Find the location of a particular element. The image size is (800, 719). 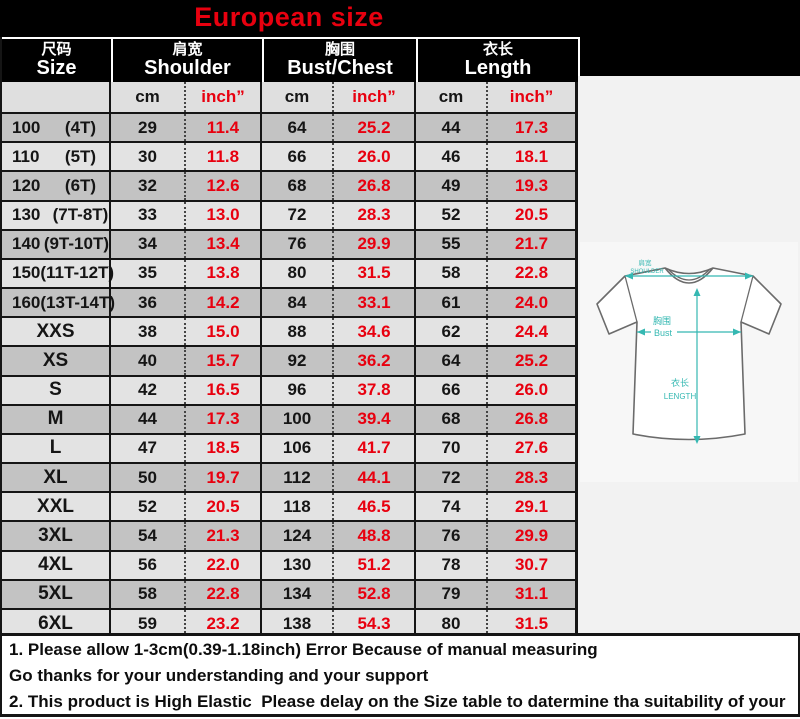

shoulder-inch-cell: 22.8 is located at coordinates (224, 594).